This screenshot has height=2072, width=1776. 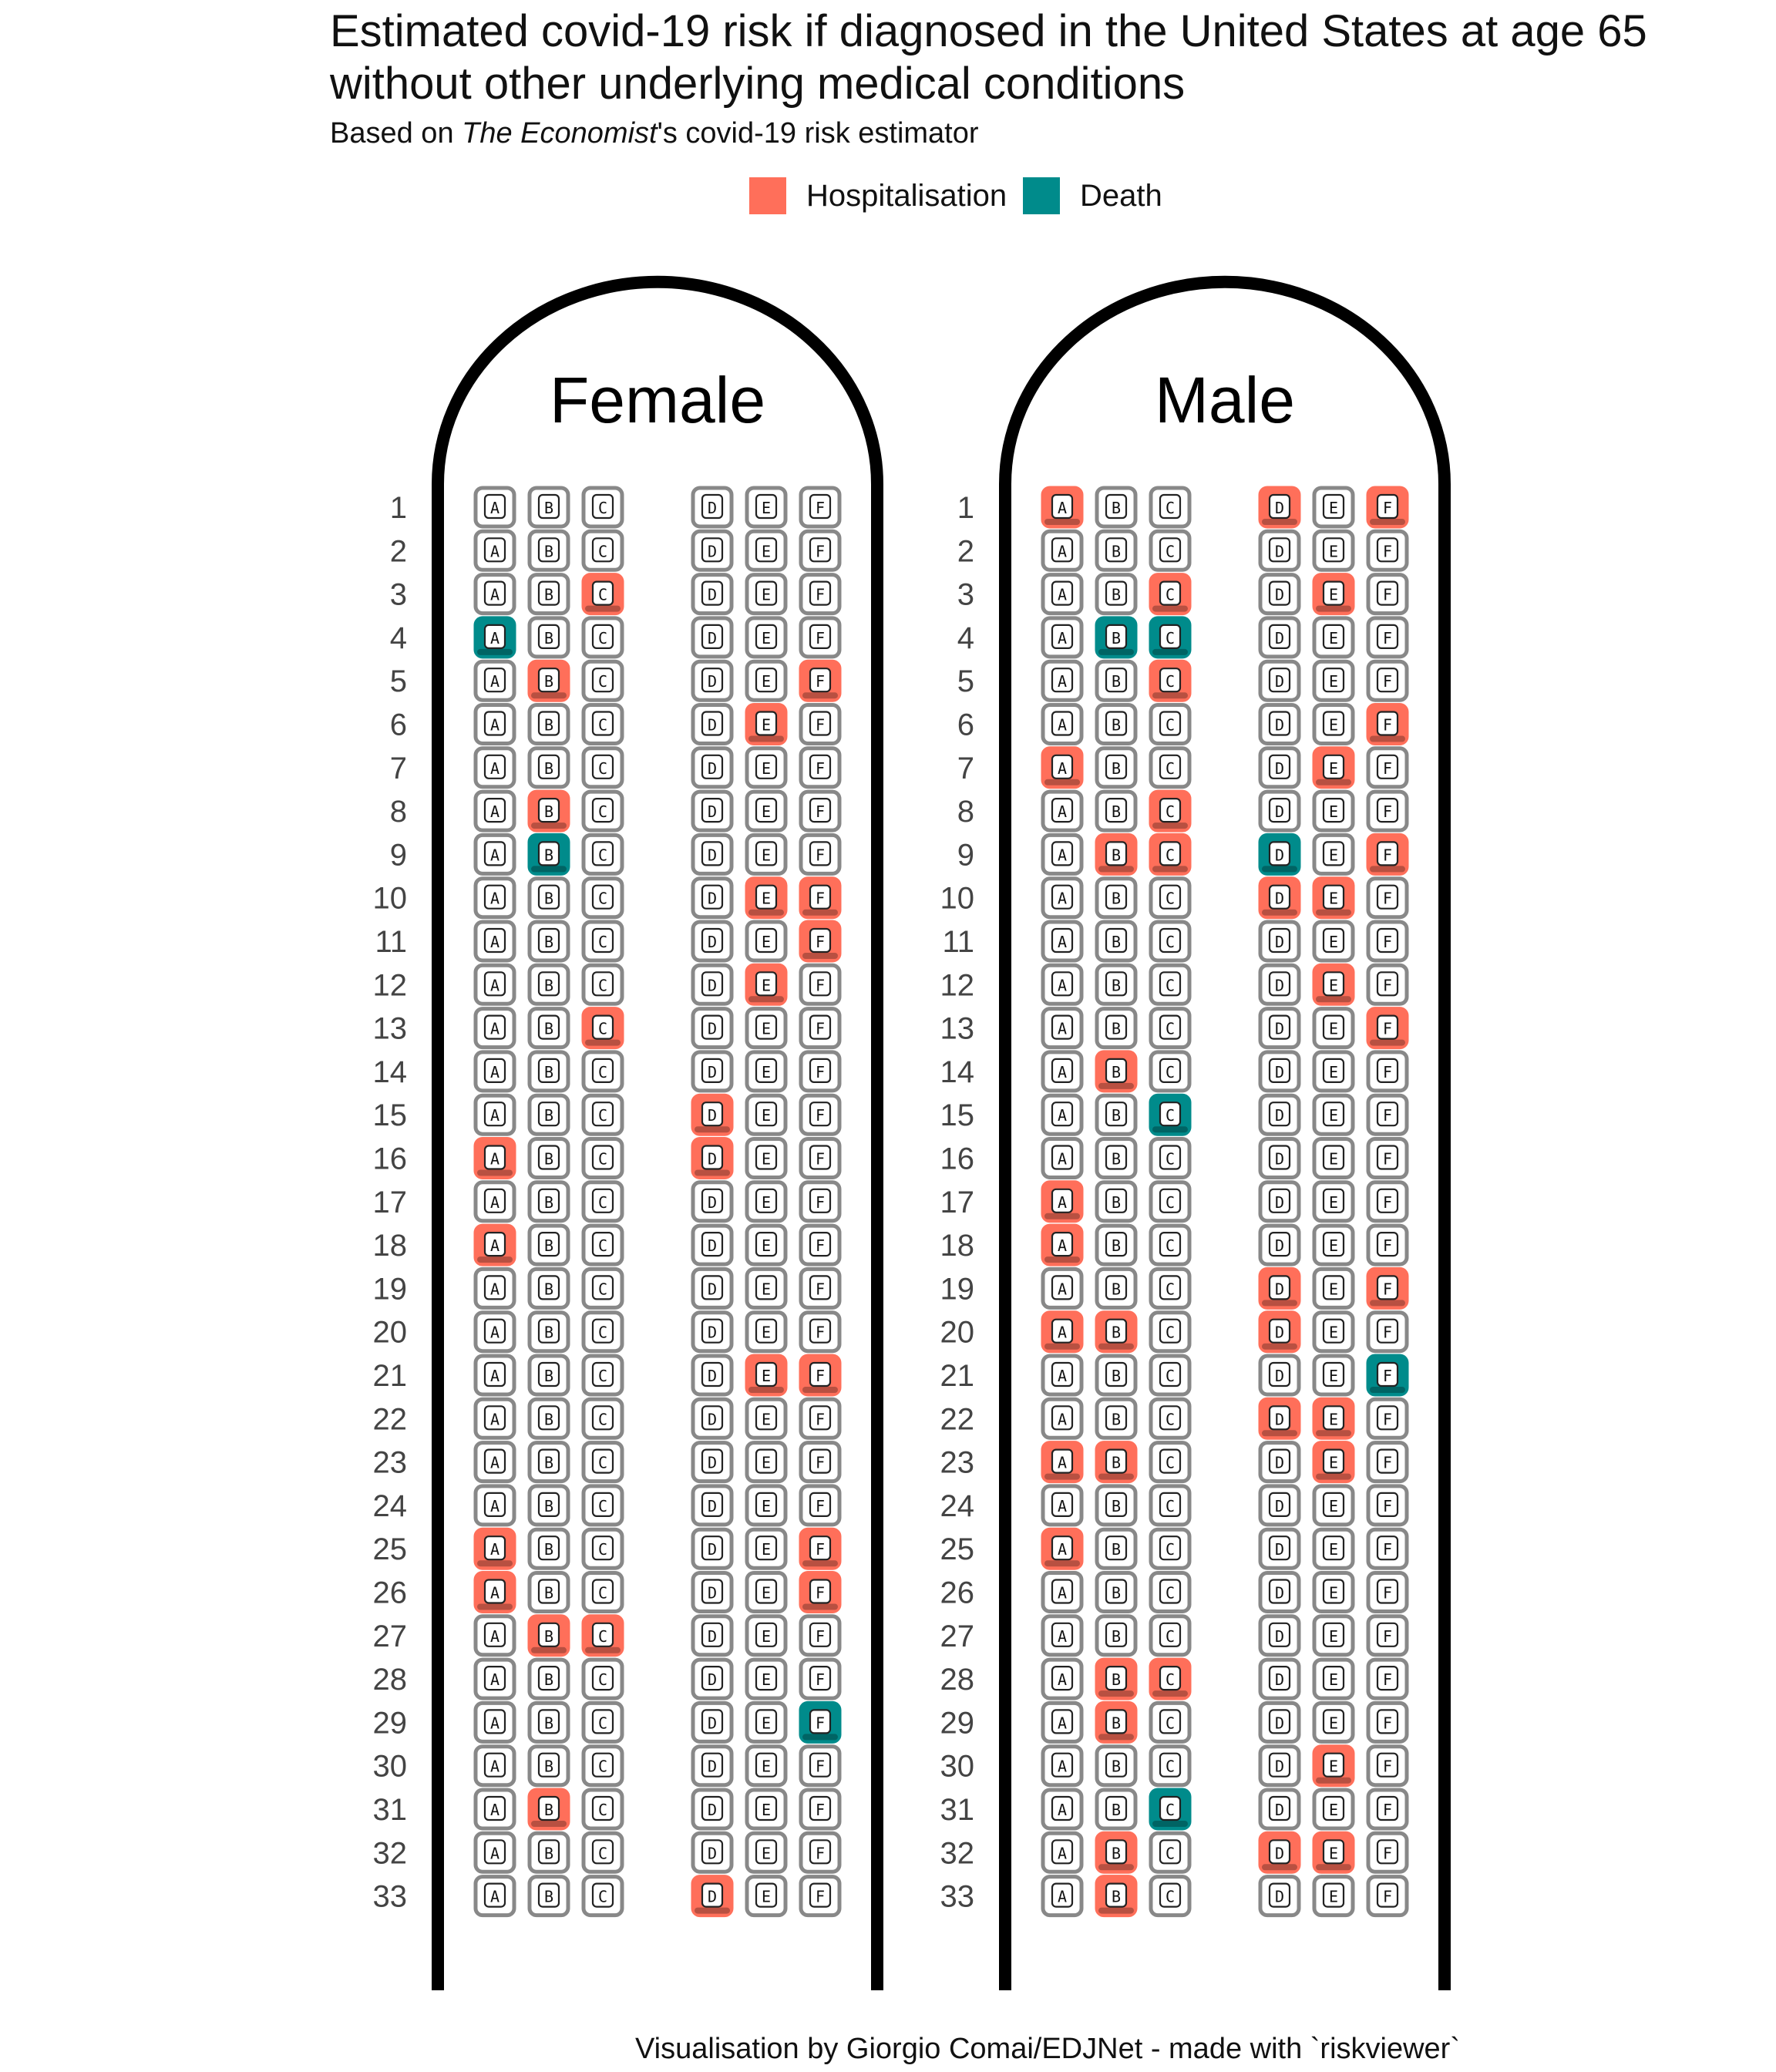 I want to click on row-label: 32, so click(x=958, y=1853).